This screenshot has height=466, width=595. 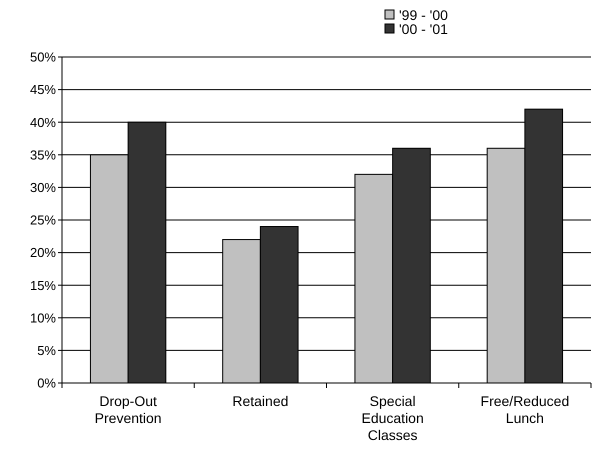 I want to click on legend-label: '99 - '00, so click(x=423, y=14).